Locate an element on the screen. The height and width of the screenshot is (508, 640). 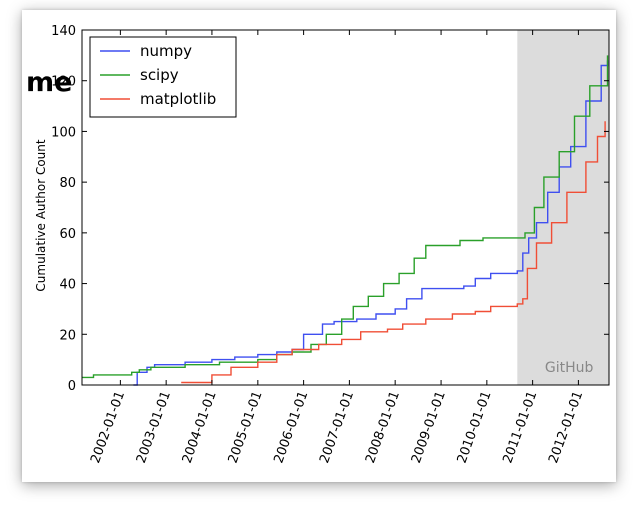
x-tick-label: 2006-01-01 is located at coordinates (291, 427).